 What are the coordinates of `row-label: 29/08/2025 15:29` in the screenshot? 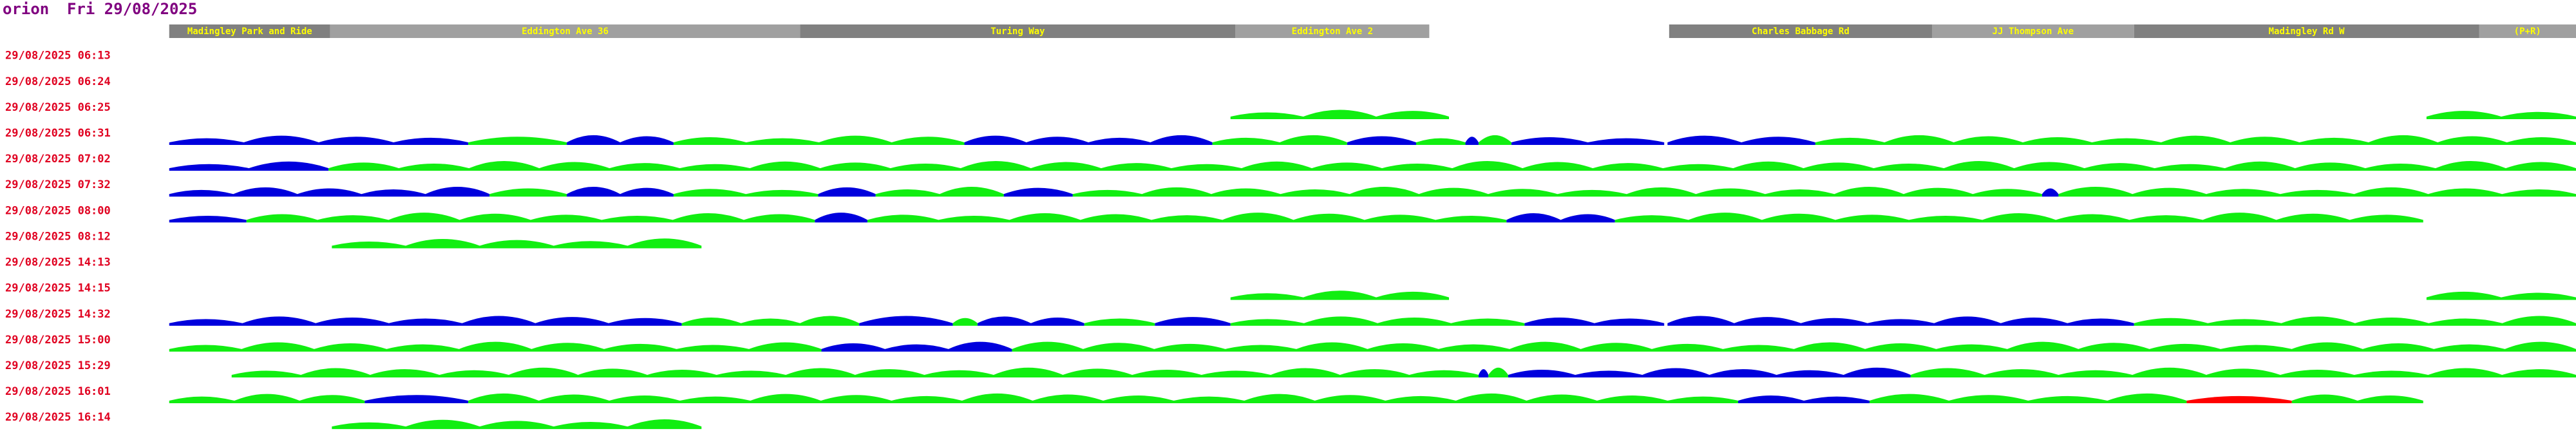 It's located at (58, 365).